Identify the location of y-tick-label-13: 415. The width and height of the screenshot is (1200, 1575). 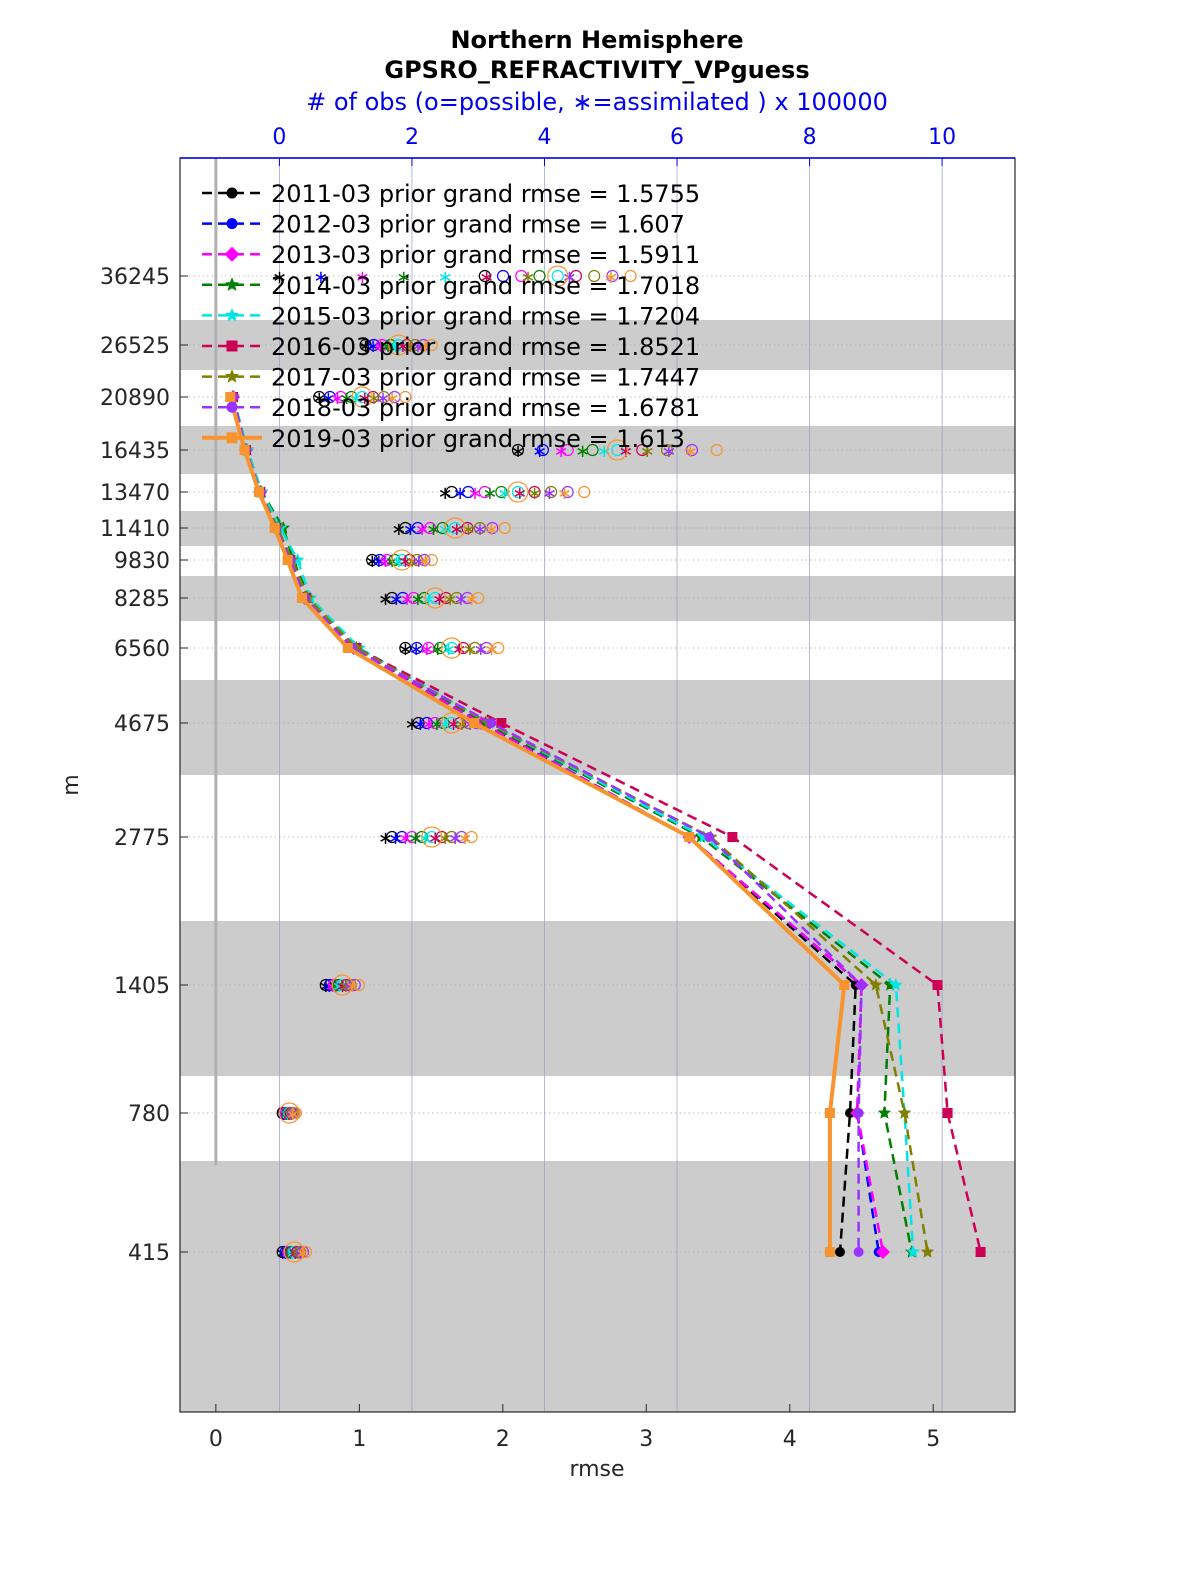
(149, 1253).